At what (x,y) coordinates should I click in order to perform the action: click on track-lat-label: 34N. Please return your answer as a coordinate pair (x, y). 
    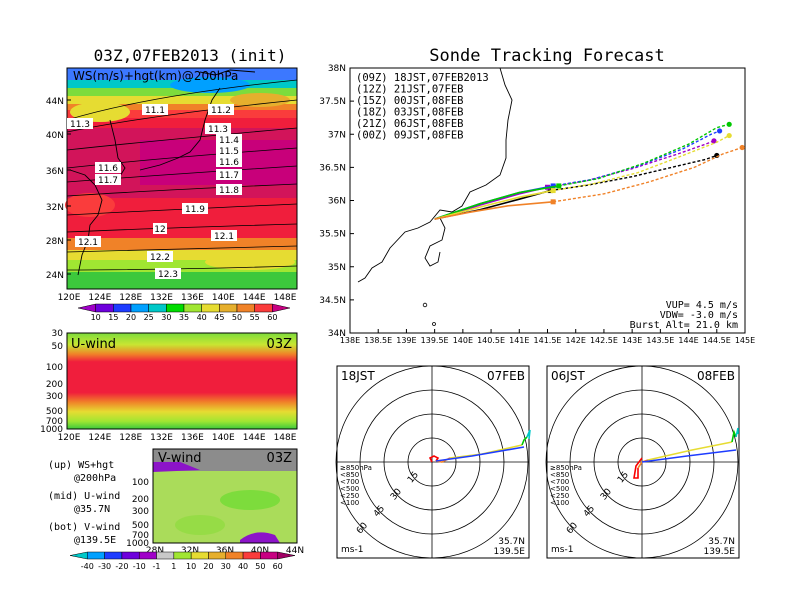
    Looking at the image, I should click on (337, 334).